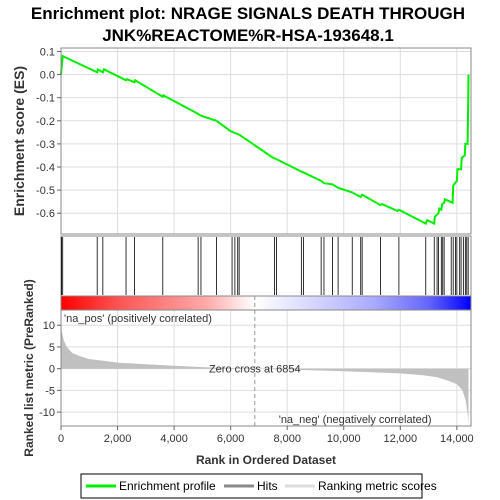  I want to click on legend-hits-label: Hits, so click(267, 486).